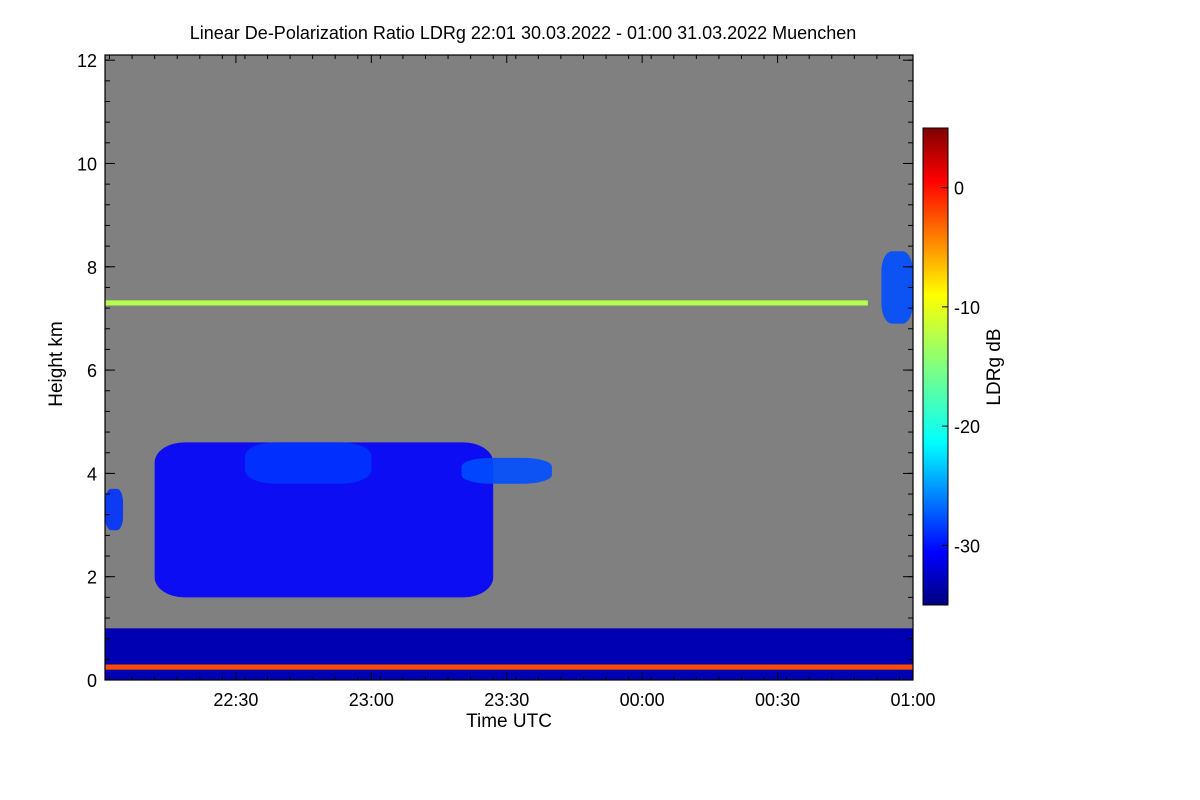 The width and height of the screenshot is (1200, 800). What do you see at coordinates (509, 667) in the screenshot?
I see `region-surface-layer` at bounding box center [509, 667].